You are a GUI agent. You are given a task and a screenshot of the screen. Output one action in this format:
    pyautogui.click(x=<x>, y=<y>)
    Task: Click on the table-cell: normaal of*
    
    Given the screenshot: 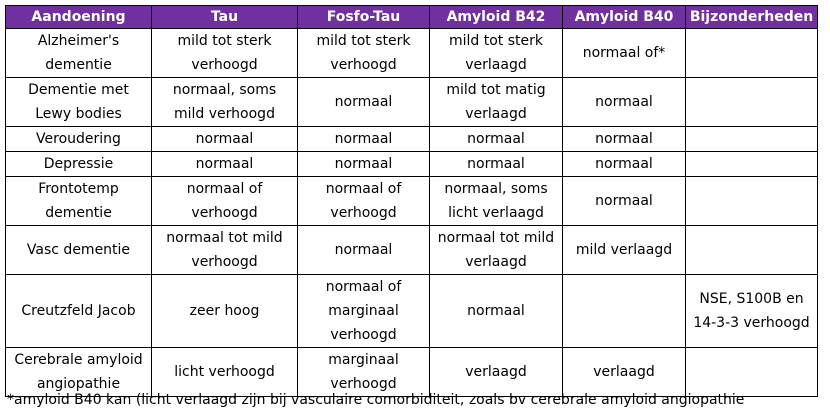 What is the action you would take?
    pyautogui.click(x=624, y=53)
    